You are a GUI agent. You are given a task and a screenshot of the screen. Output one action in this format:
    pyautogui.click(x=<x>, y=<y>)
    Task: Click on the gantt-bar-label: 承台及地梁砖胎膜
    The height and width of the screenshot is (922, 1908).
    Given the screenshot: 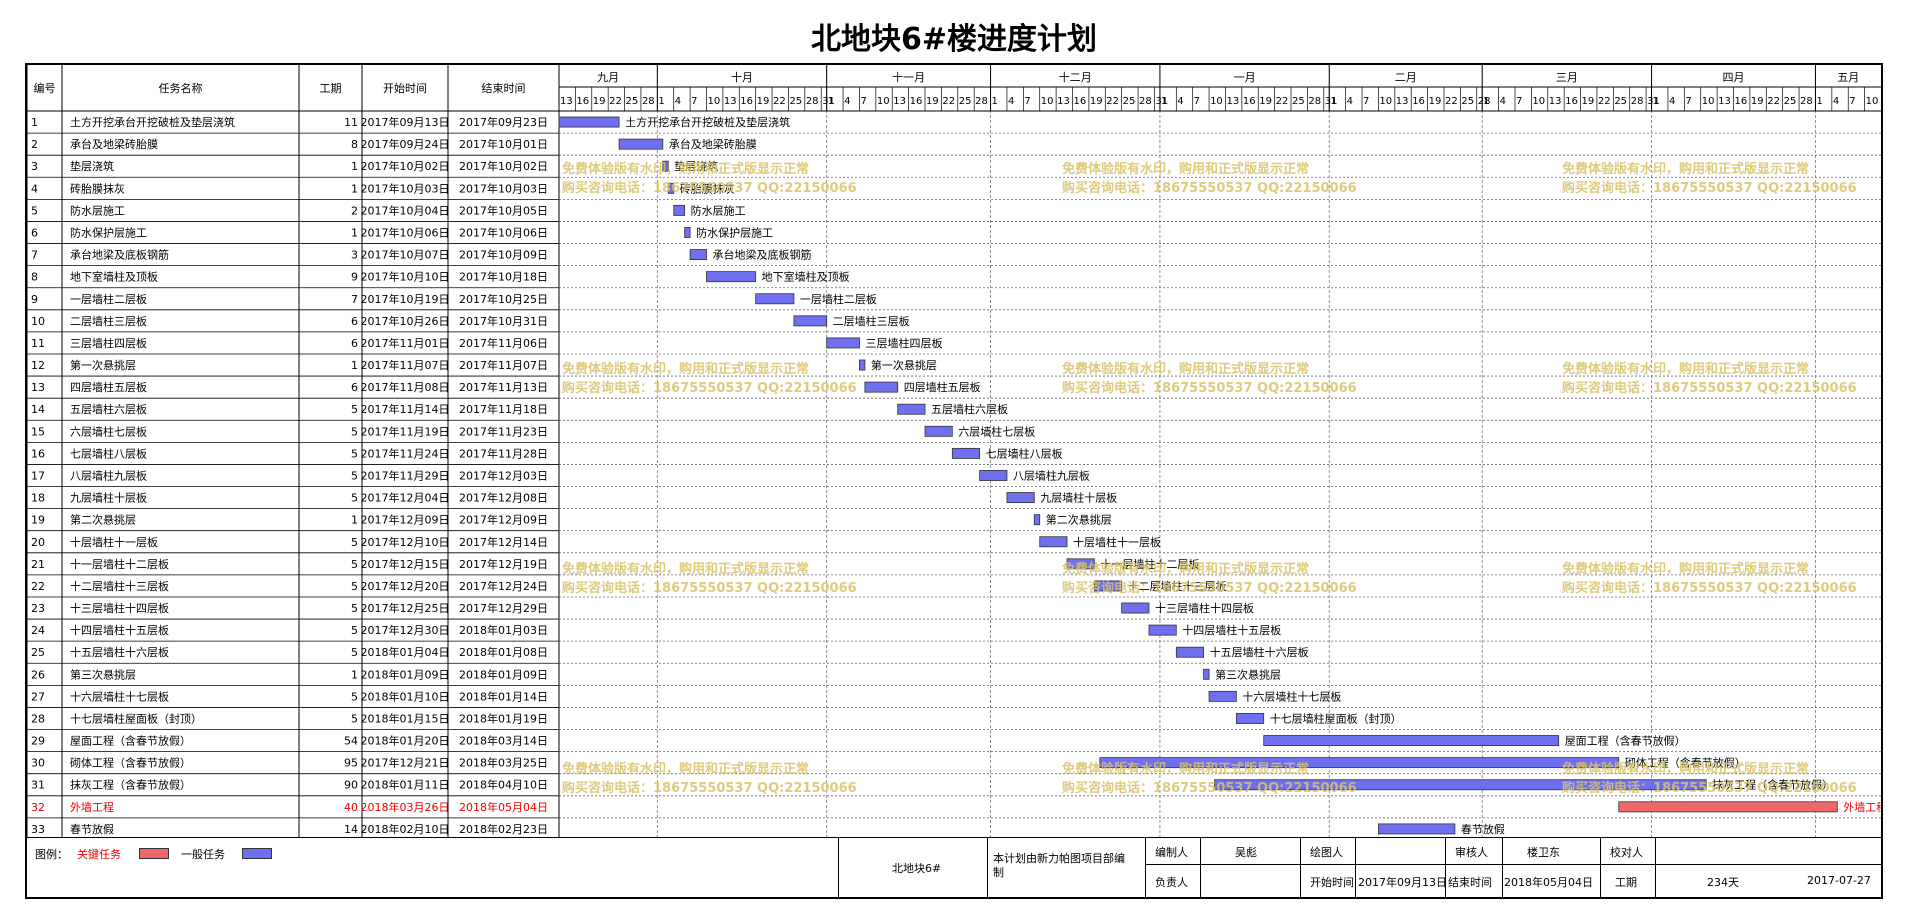 What is the action you would take?
    pyautogui.click(x=713, y=144)
    